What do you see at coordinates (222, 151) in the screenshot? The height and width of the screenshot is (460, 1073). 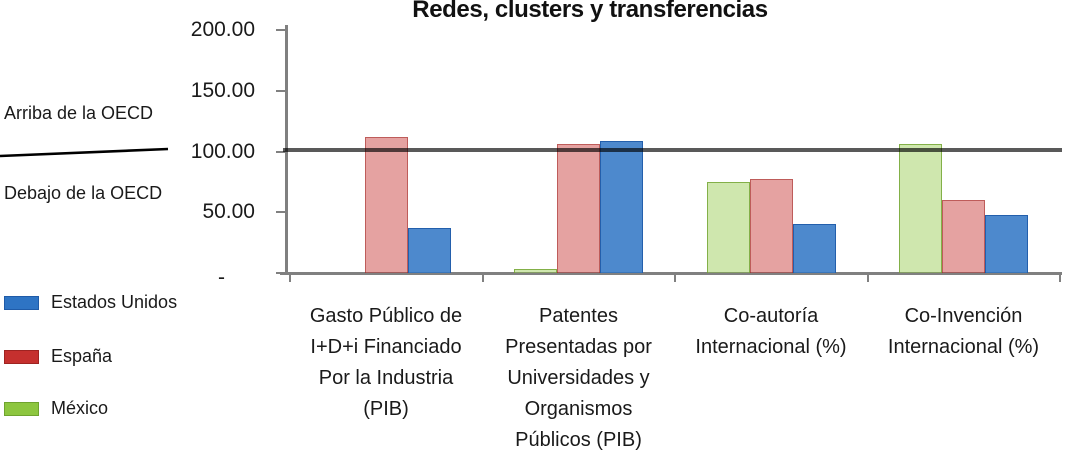 I see `y-axis-tick-label: 100.00` at bounding box center [222, 151].